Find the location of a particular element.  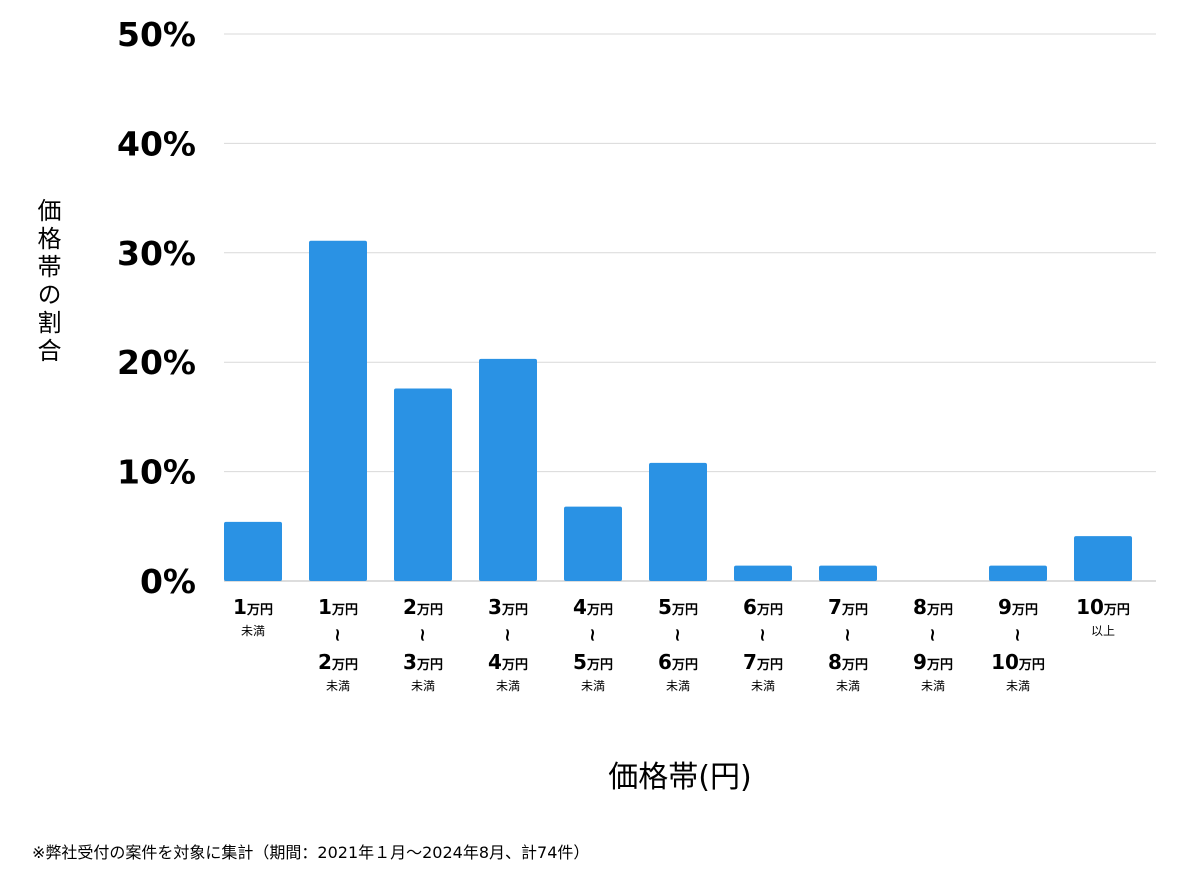

x-tick-note: 以上 is located at coordinates (1103, 631).